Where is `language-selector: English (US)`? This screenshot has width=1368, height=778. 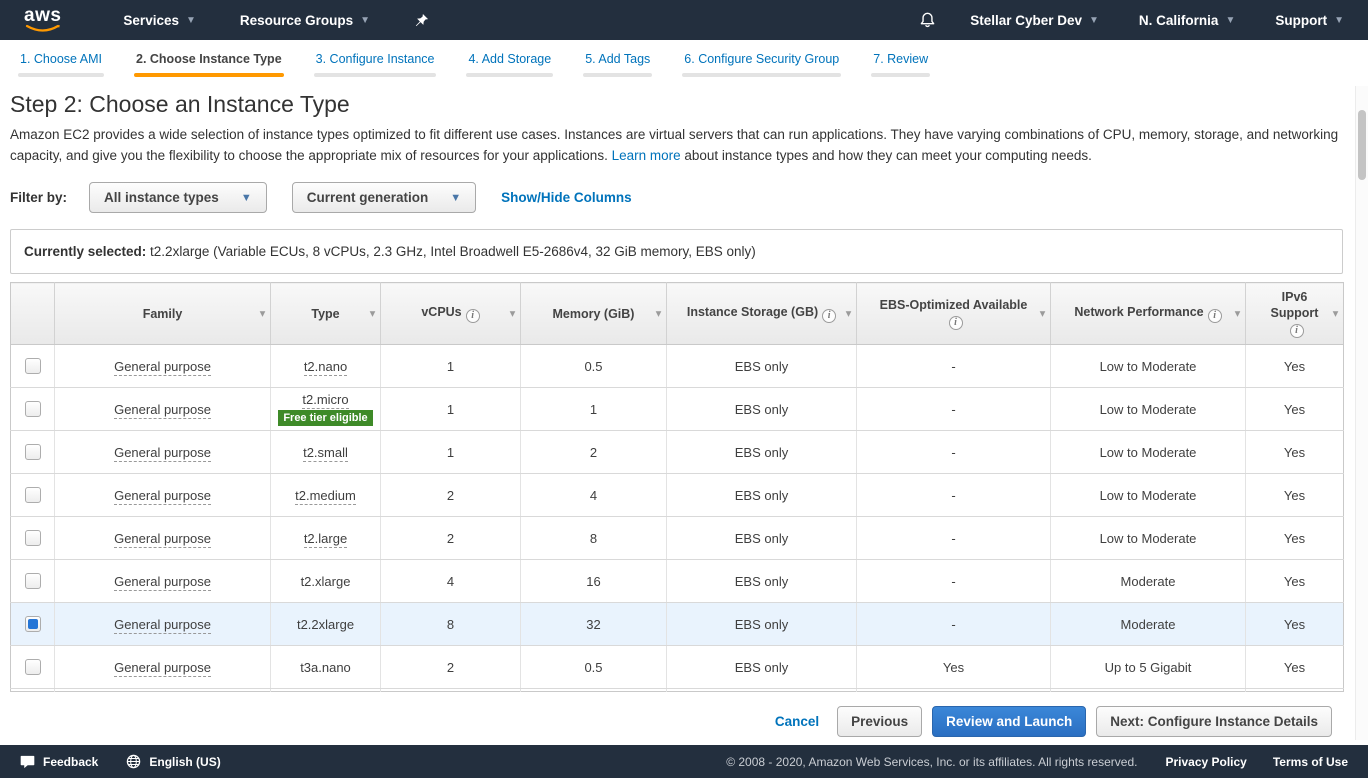
language-selector: English (US) is located at coordinates (173, 761).